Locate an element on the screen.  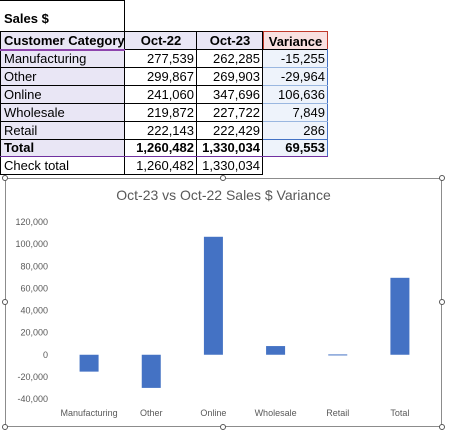
value-cell: 286 is located at coordinates (295, 130).